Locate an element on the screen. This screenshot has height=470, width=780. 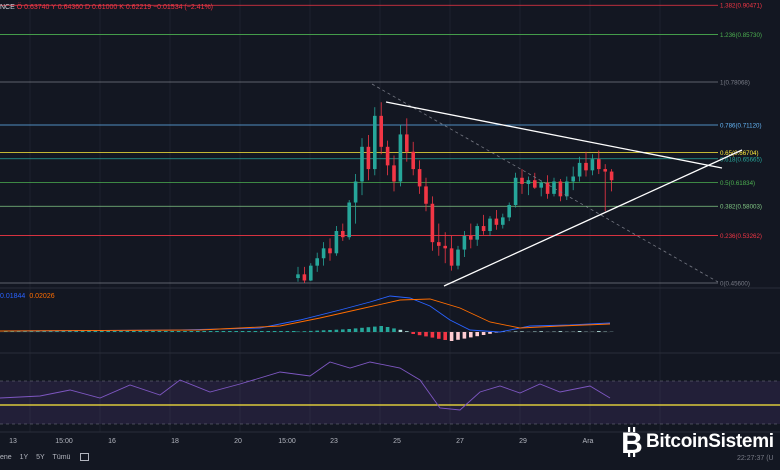
brand-logo: B BitcoinSistemi is located at coordinates (697, 442).